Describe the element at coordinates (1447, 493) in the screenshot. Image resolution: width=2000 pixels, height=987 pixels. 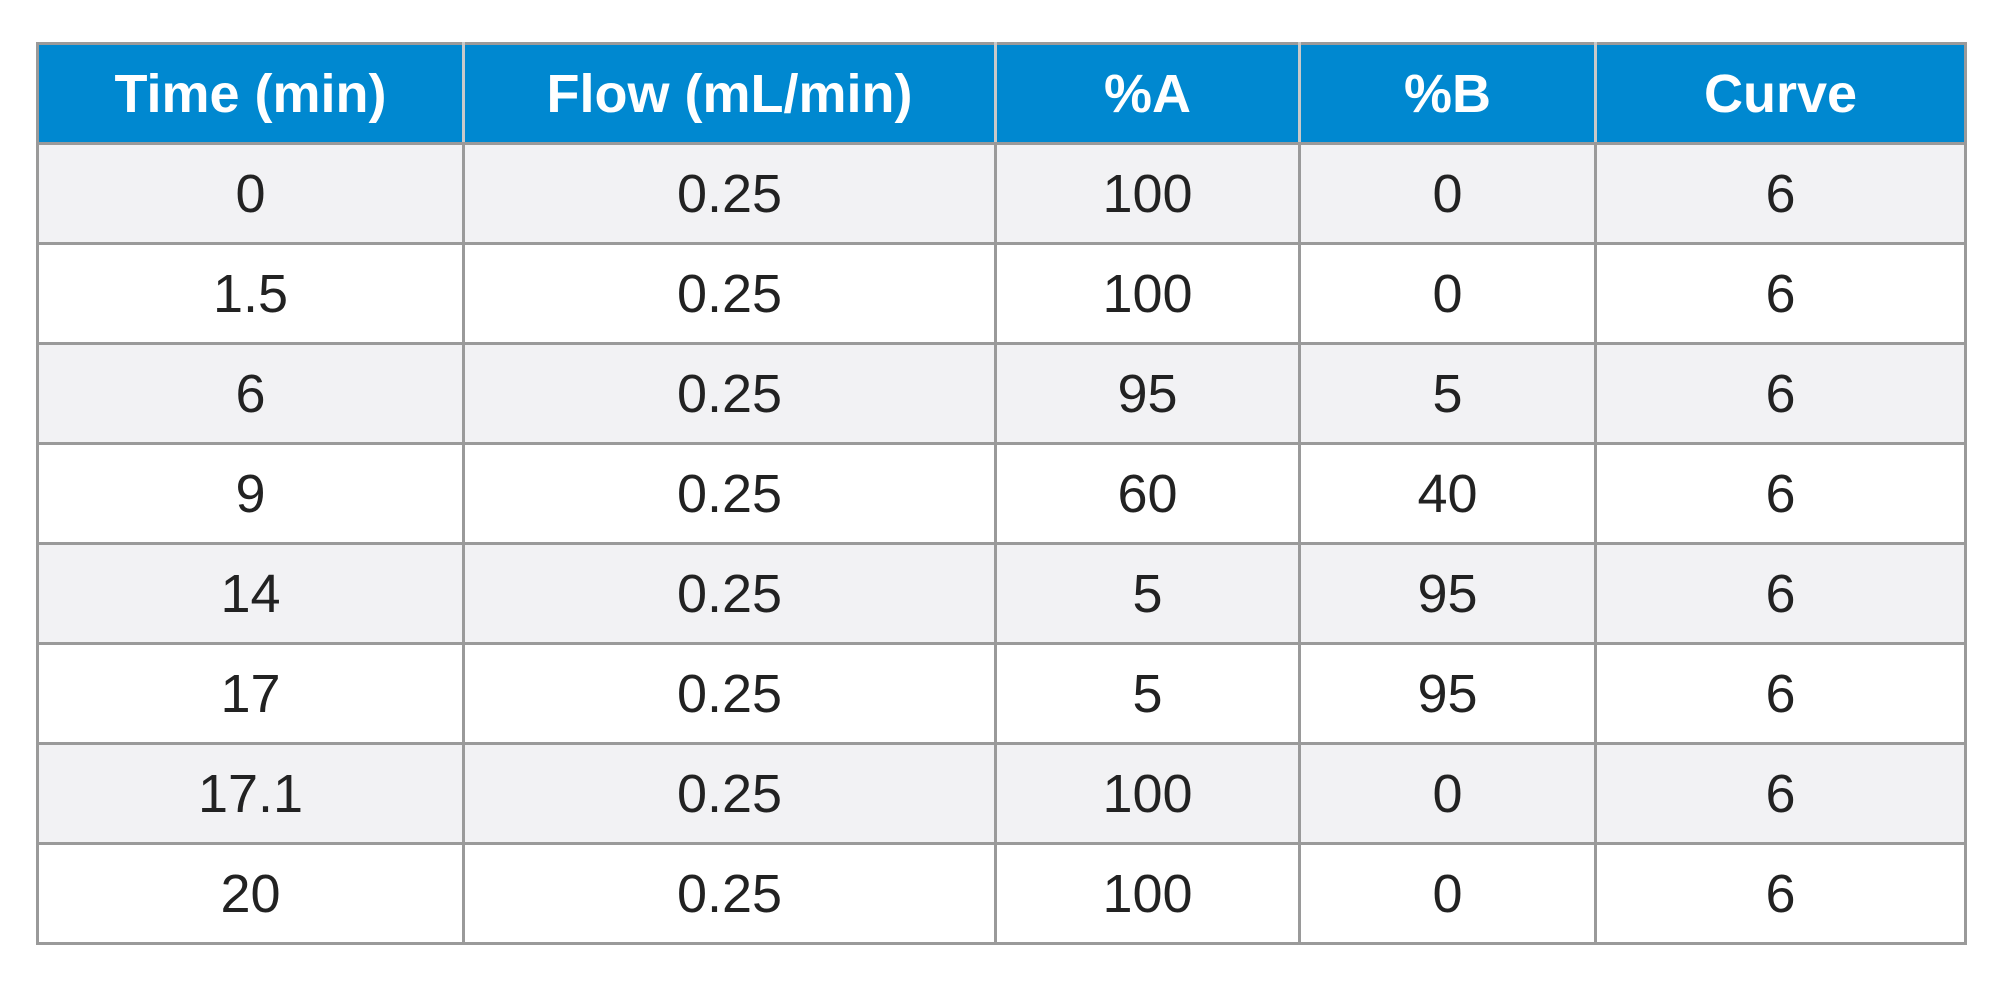
I see `cell-percent-b: 40` at that location.